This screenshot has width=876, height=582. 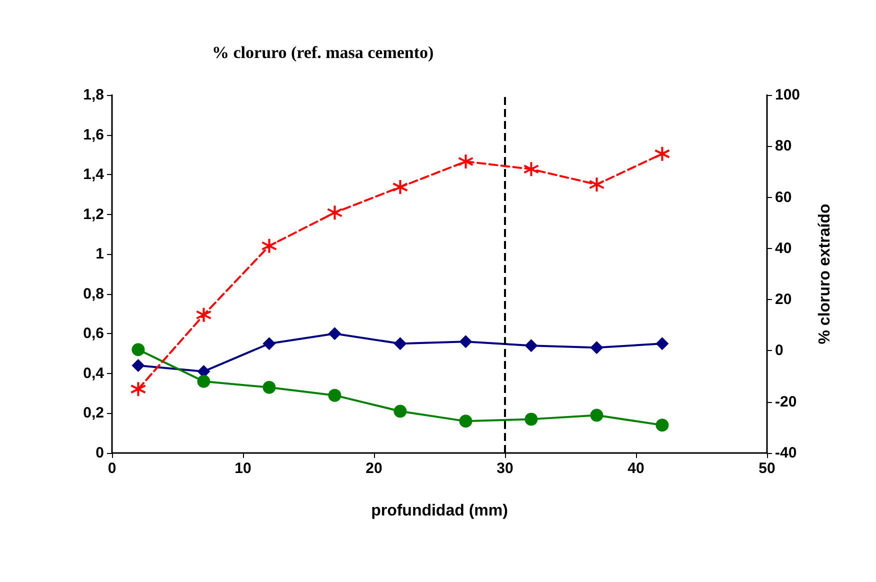 What do you see at coordinates (825, 274) in the screenshot?
I see `y2-axis-title: % cloruro extraído` at bounding box center [825, 274].